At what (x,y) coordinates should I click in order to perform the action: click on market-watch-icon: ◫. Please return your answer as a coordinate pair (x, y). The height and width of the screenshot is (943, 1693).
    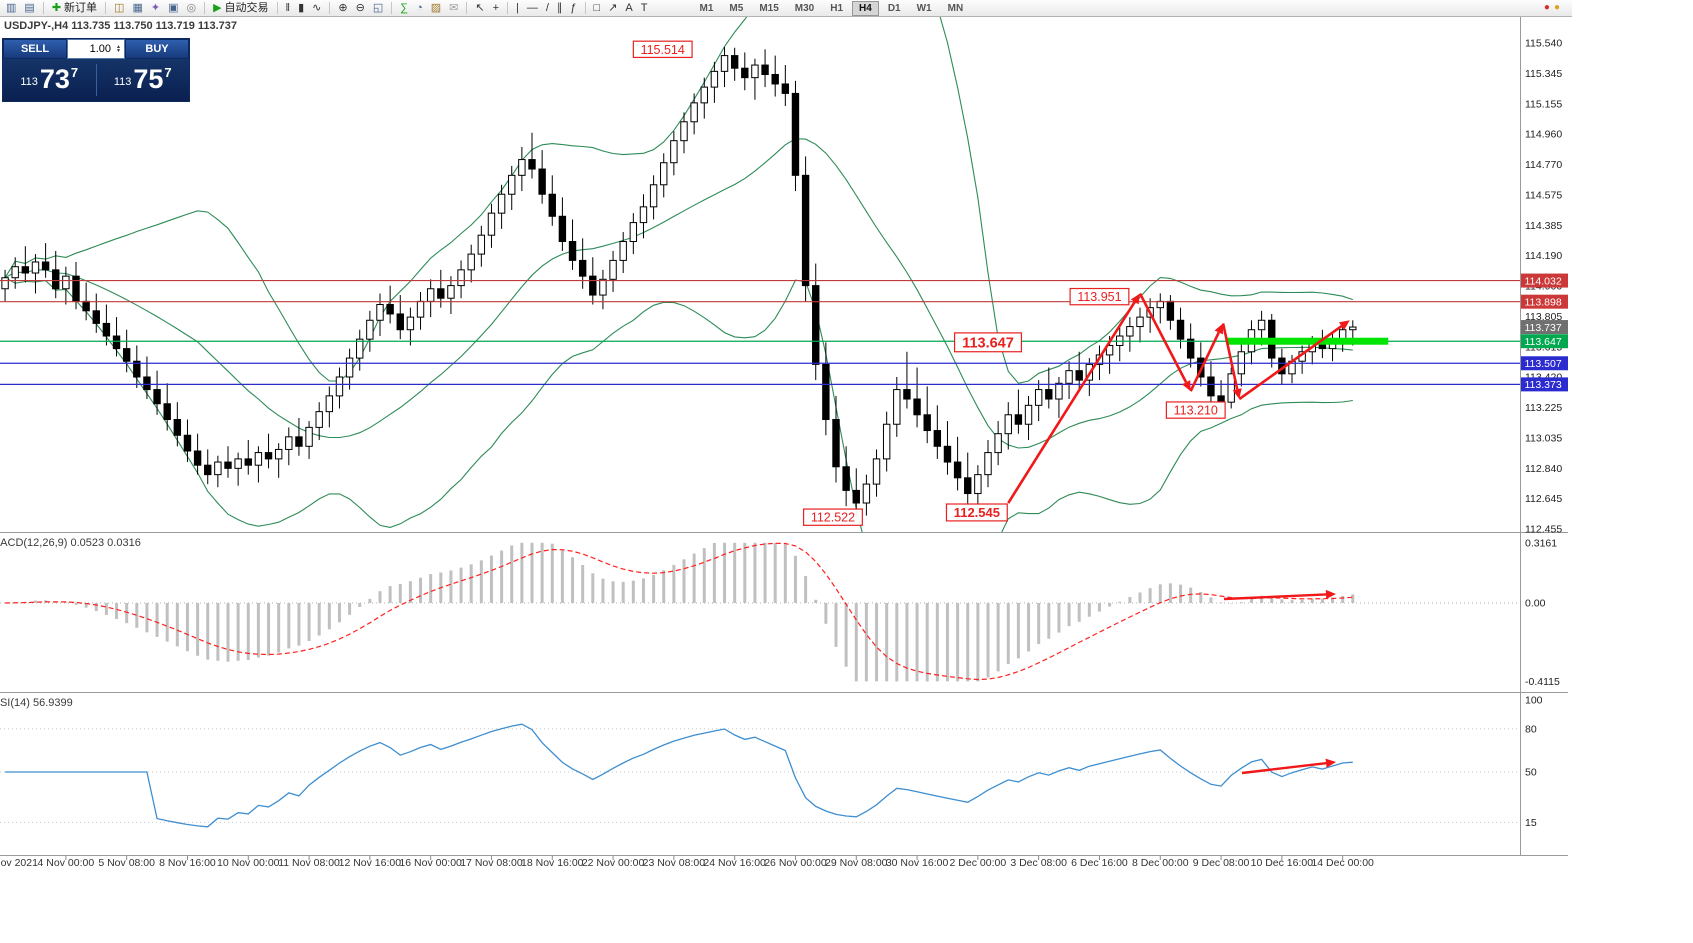
    Looking at the image, I should click on (119, 7).